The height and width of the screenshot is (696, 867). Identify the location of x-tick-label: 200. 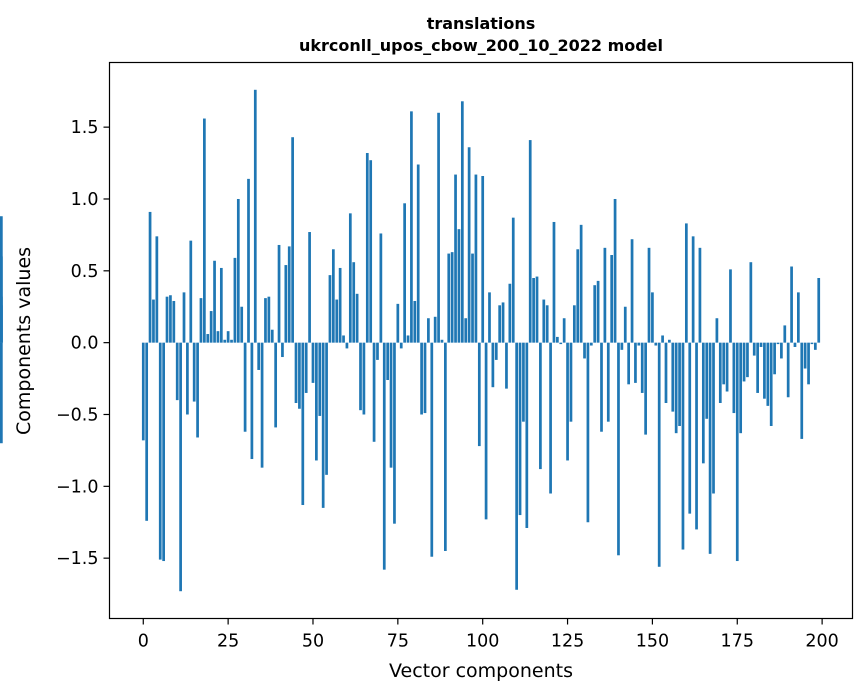
(821, 642).